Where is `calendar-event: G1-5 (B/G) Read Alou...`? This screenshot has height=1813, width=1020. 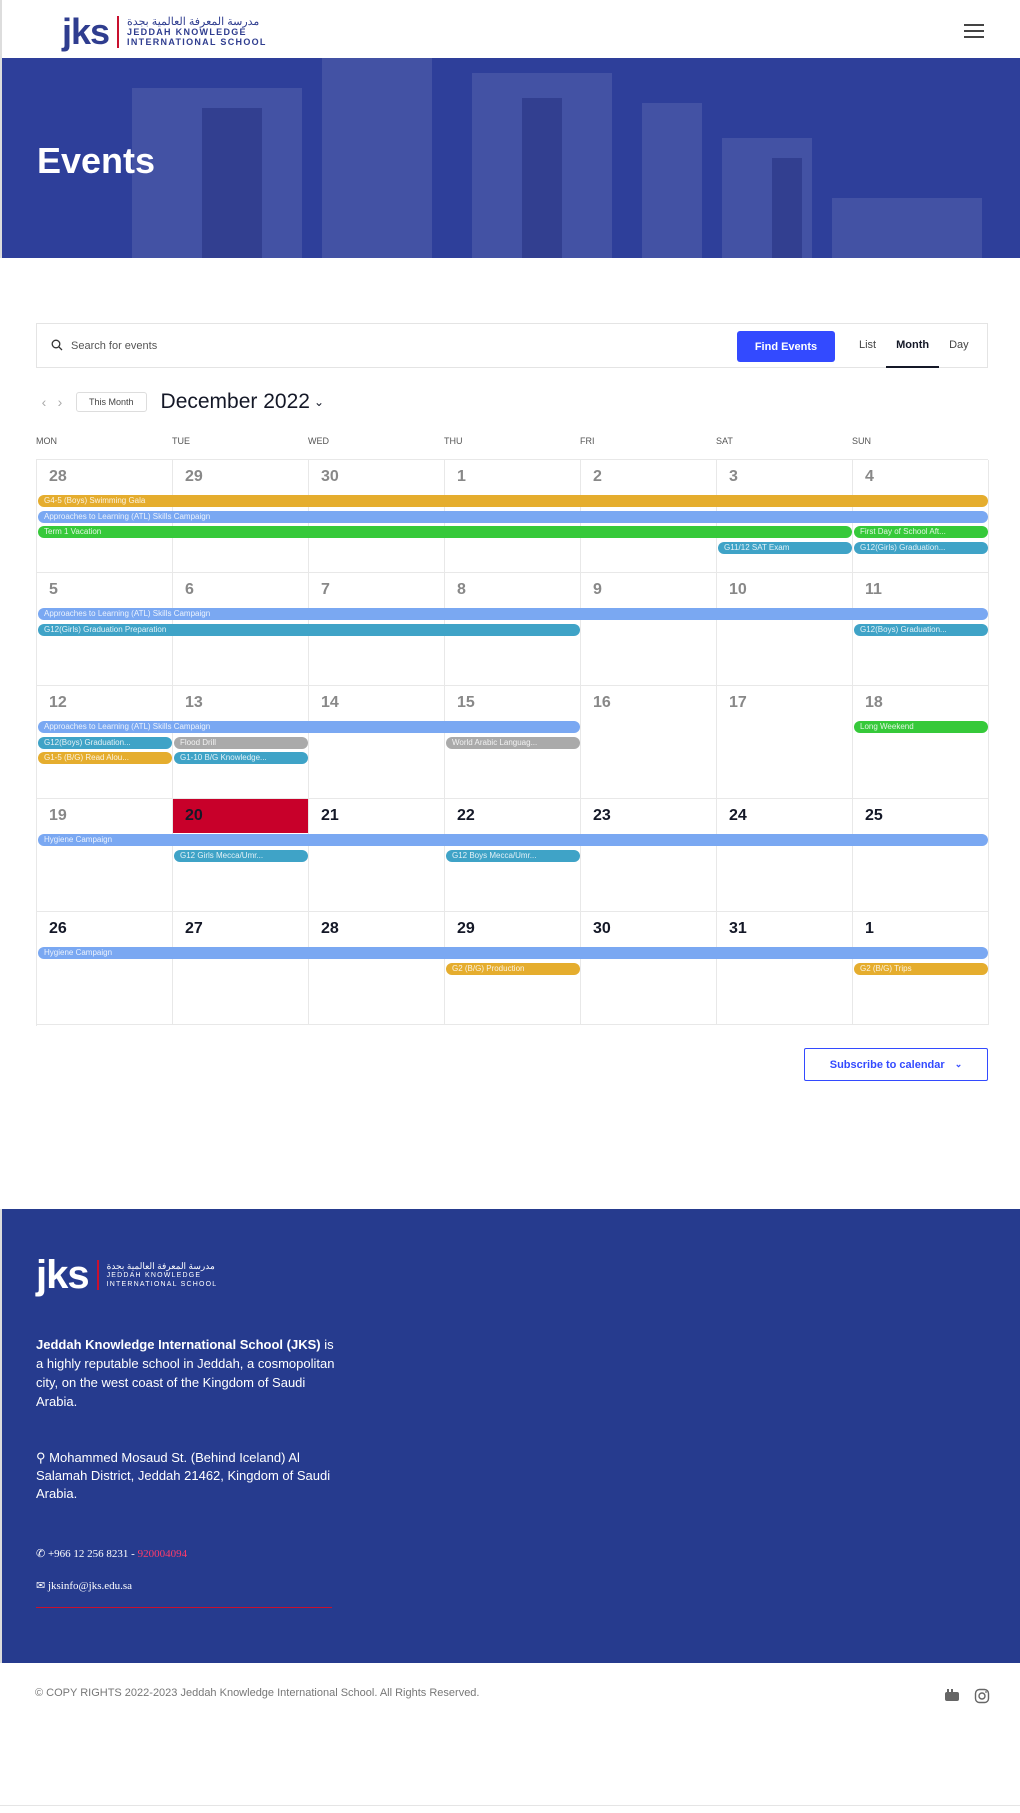
calendar-event: G1-5 (B/G) Read Alou... is located at coordinates (105, 758).